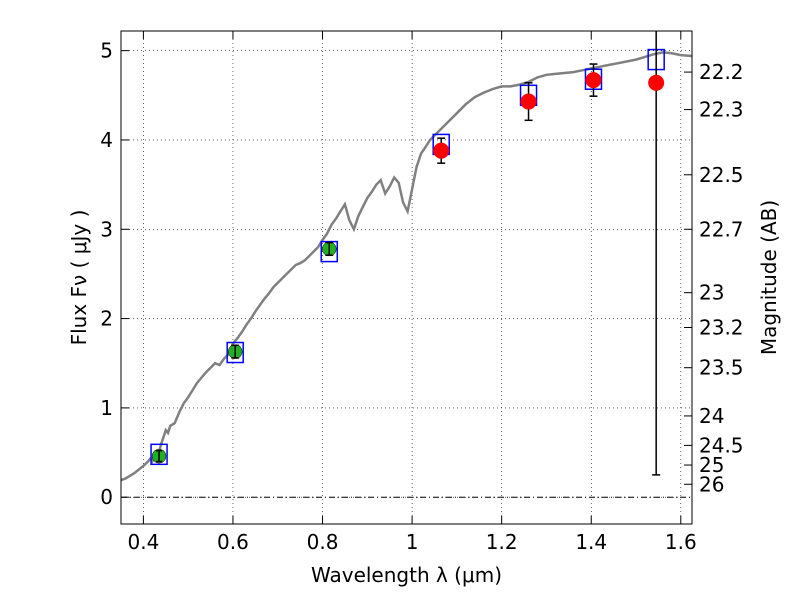 The height and width of the screenshot is (600, 800). Describe the element at coordinates (711, 293) in the screenshot. I see `right-tick-label: 23` at that location.